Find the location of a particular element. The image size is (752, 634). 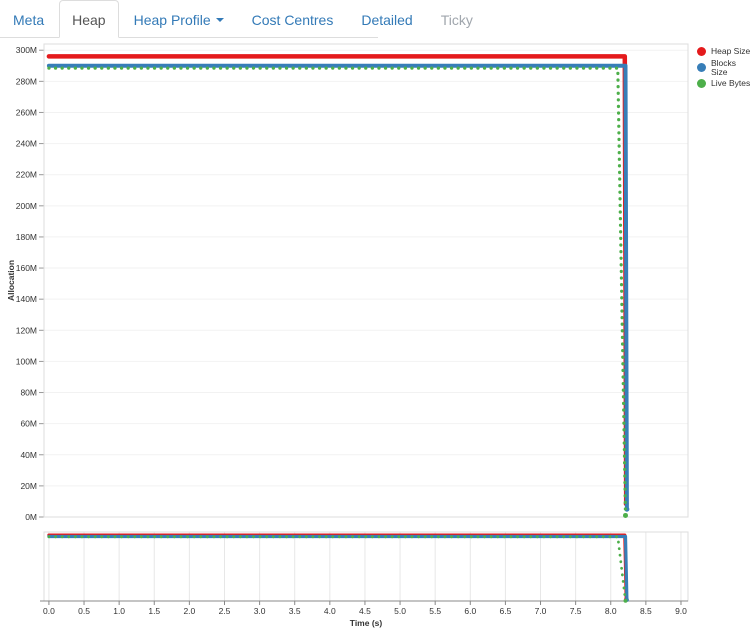

svg-text: 1.0 is located at coordinates (119, 611).